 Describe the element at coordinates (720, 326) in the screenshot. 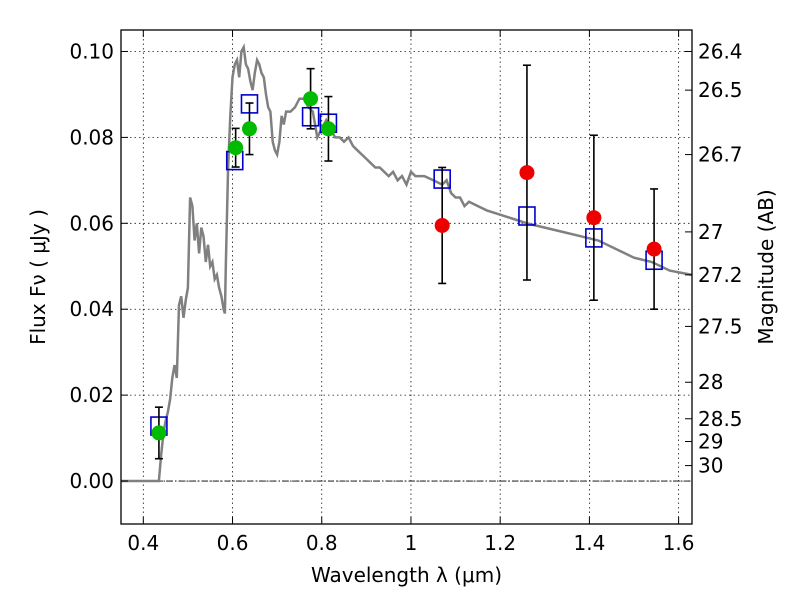

I see `right-tick-label: 27.5` at that location.